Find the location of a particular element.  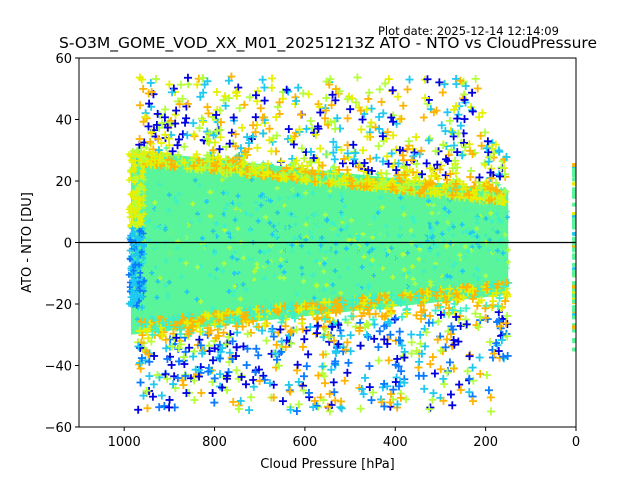

y-tick-label: 40 is located at coordinates (63, 121).